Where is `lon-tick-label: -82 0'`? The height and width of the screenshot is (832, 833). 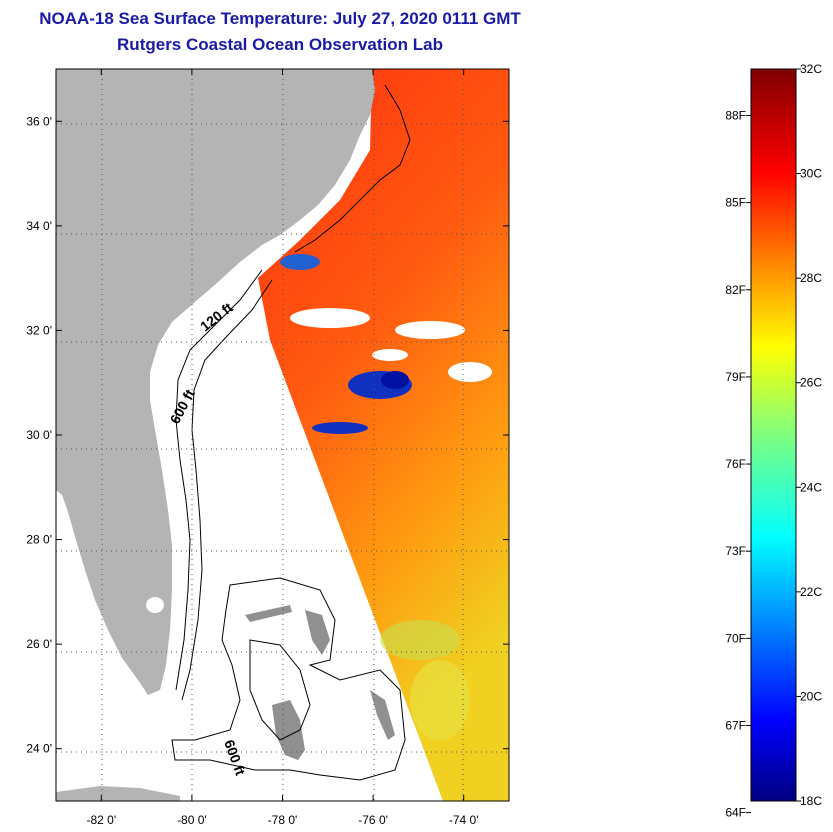 lon-tick-label: -82 0' is located at coordinates (101, 820).